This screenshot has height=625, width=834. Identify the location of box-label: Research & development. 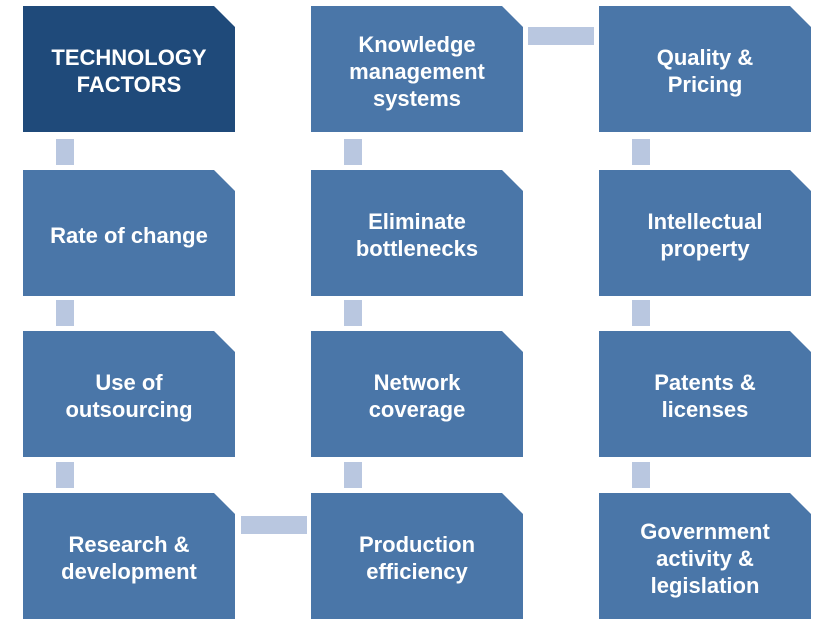
(129, 558).